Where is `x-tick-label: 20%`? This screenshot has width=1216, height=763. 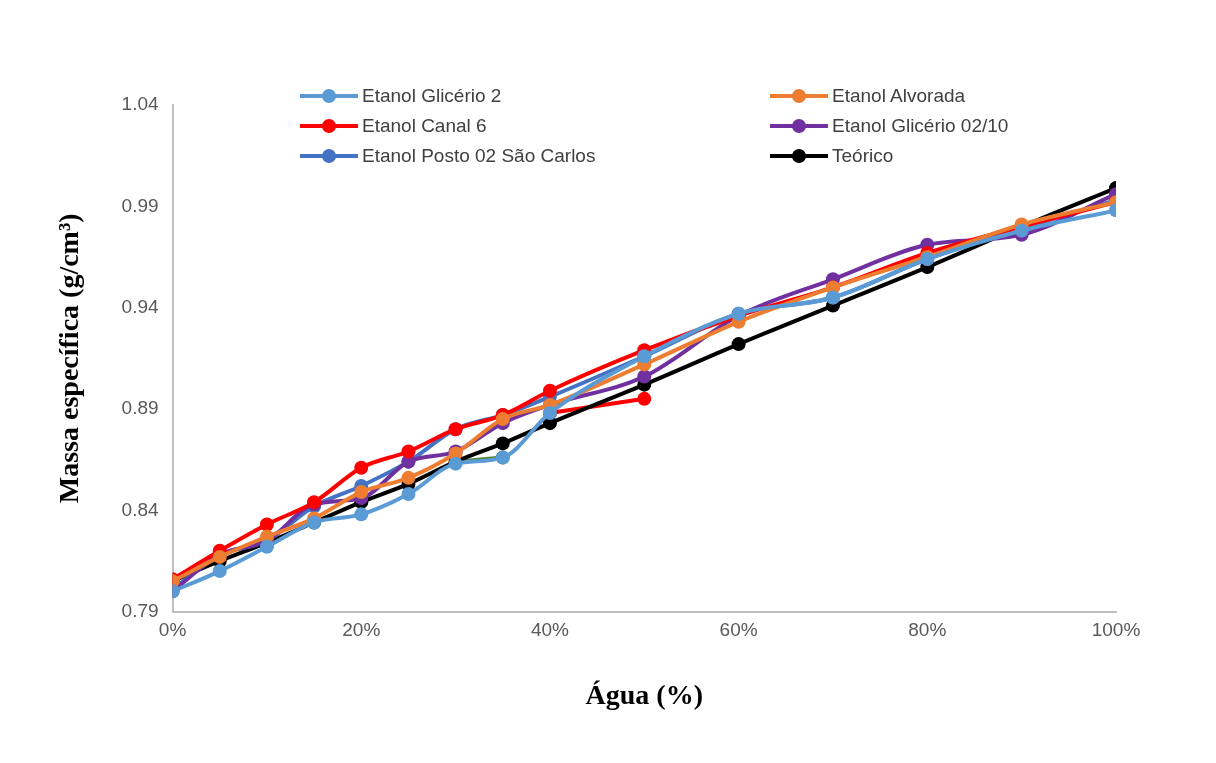 x-tick-label: 20% is located at coordinates (361, 630).